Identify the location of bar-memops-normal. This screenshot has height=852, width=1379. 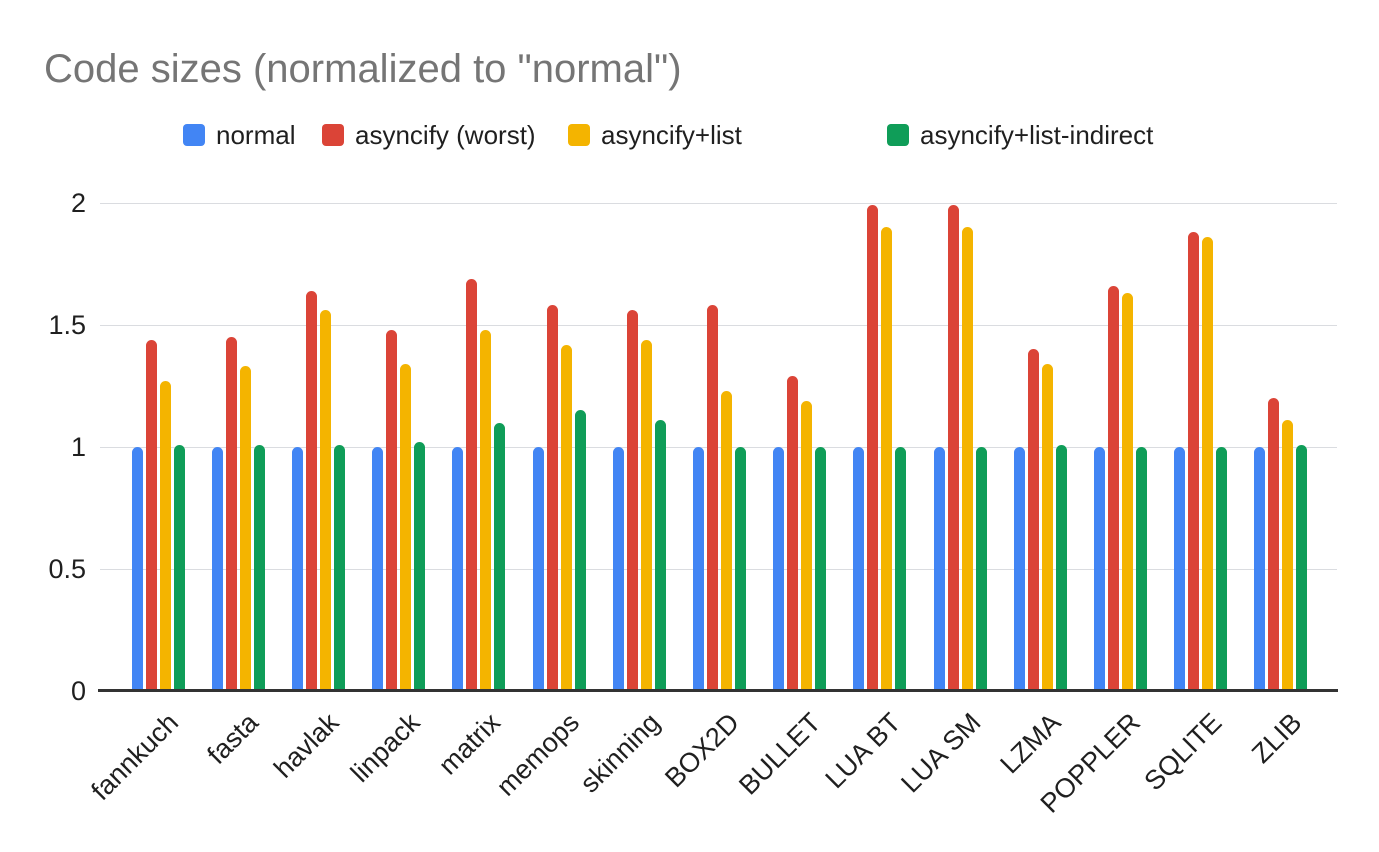
(538, 569).